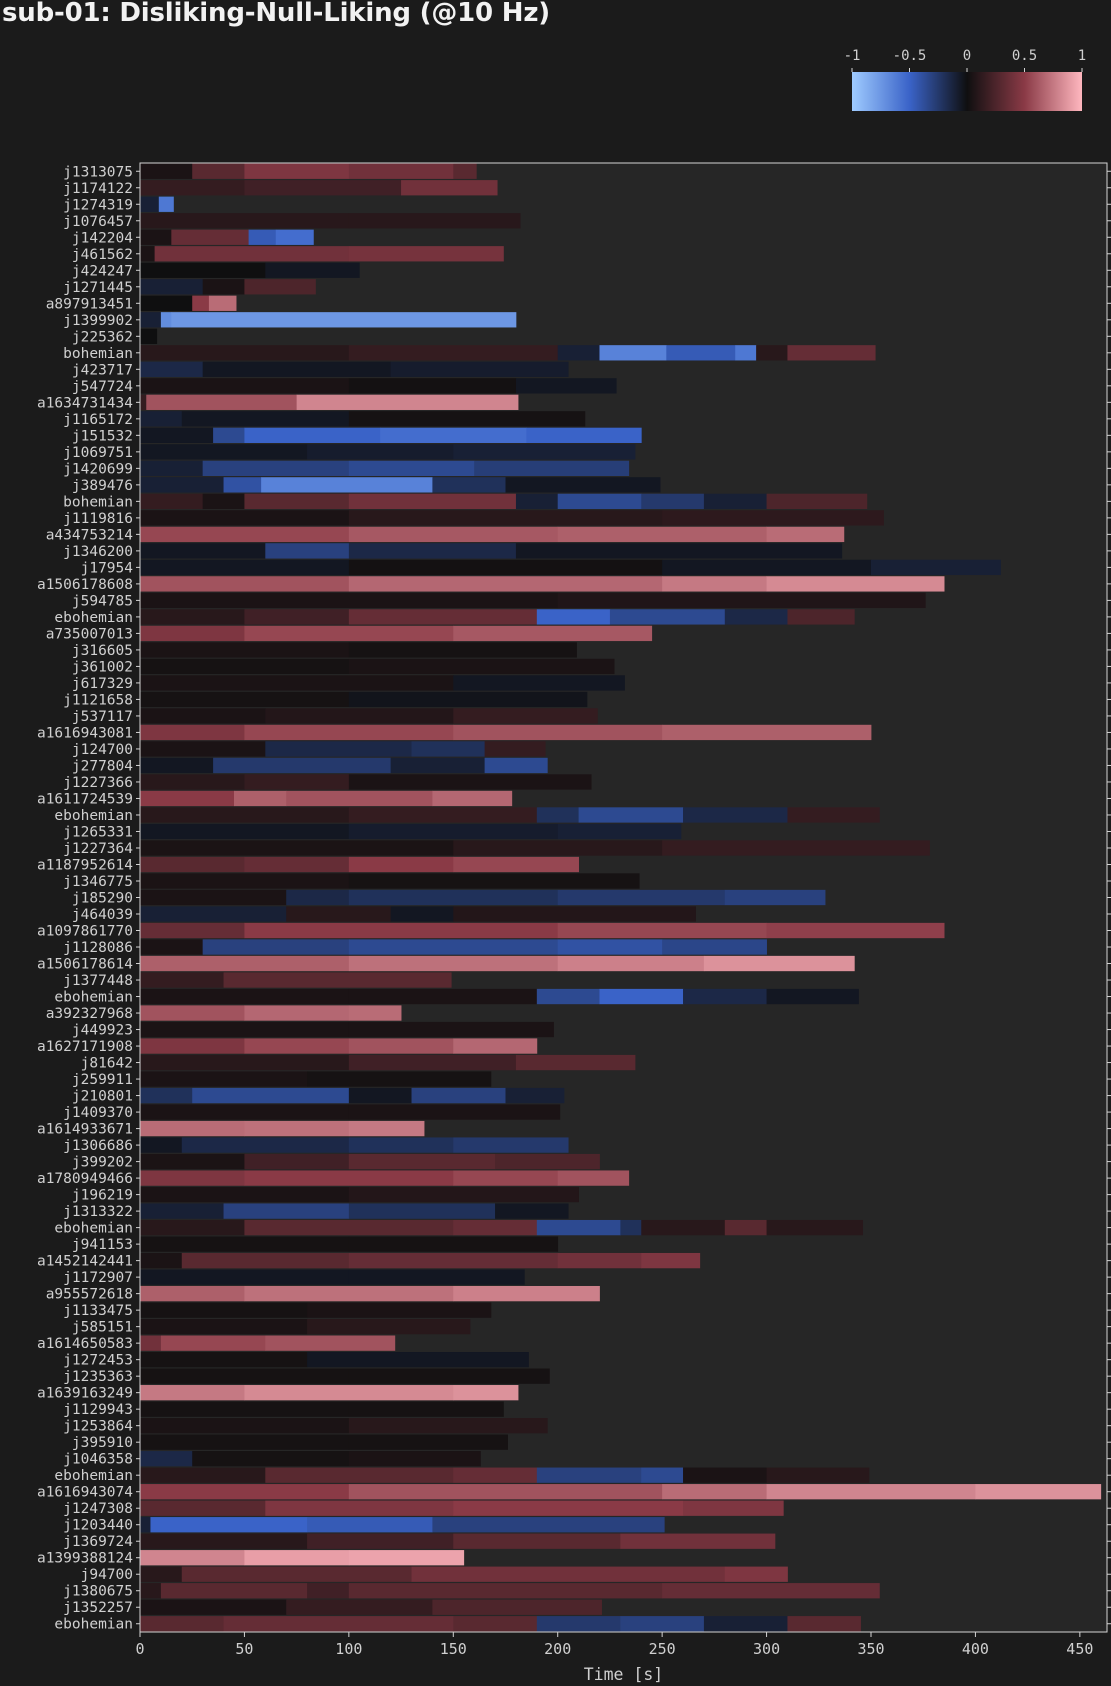  Describe the element at coordinates (98, 700) in the screenshot. I see `y-tick-label: j1121658` at that location.